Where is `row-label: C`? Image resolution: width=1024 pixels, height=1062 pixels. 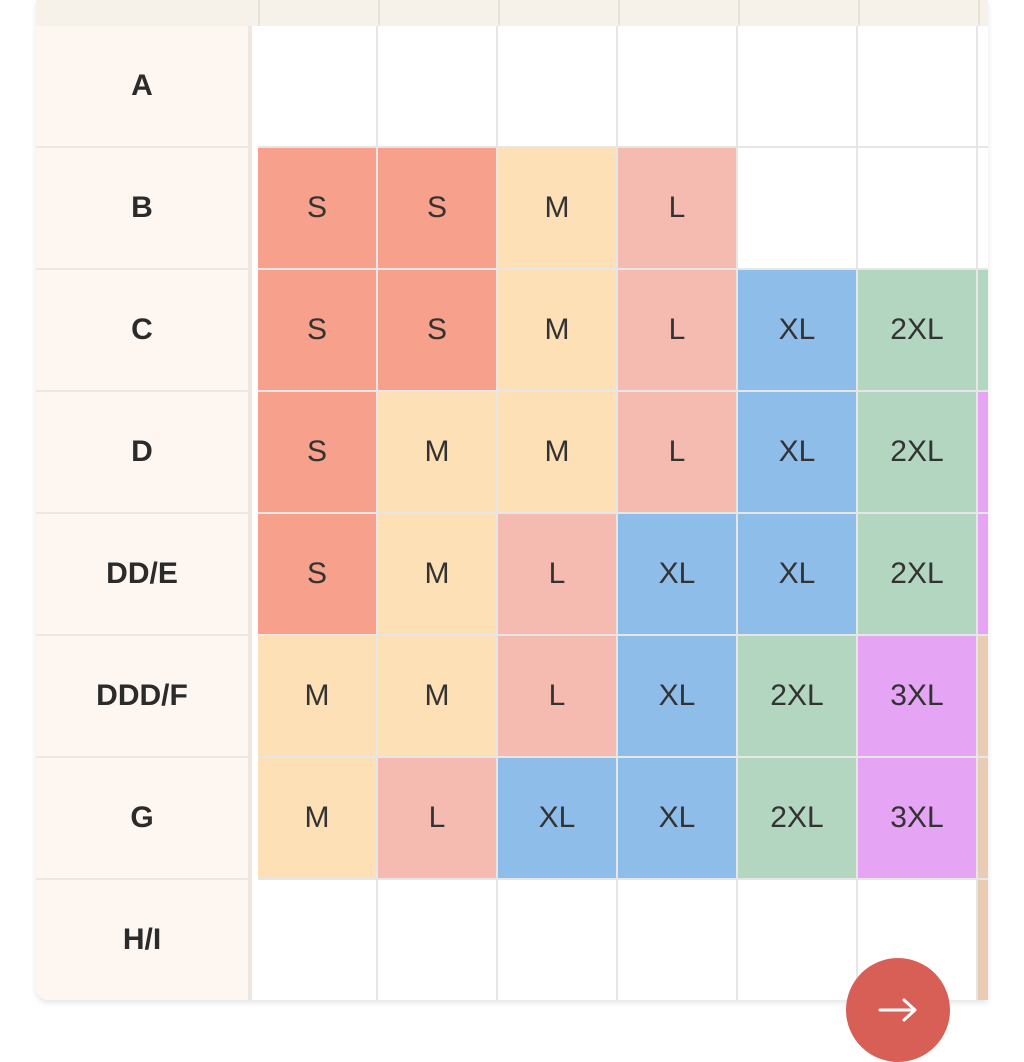
row-label: C is located at coordinates (142, 331).